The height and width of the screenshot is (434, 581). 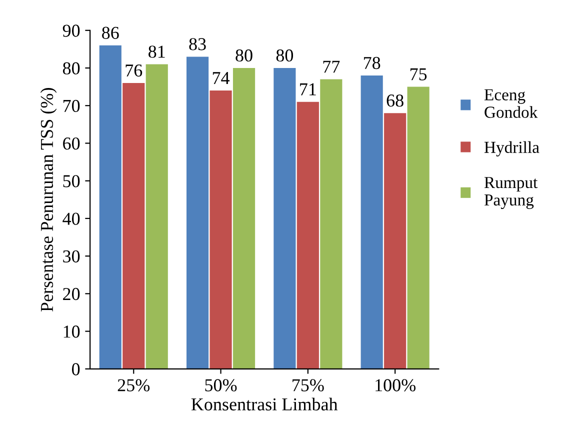 I want to click on data-label: 83, so click(x=197, y=44).